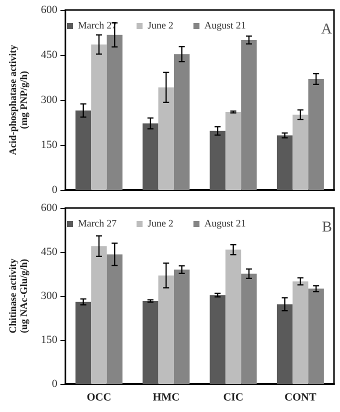  What do you see at coordinates (166, 398) in the screenshot?
I see `x-tick-label: HMC` at bounding box center [166, 398].